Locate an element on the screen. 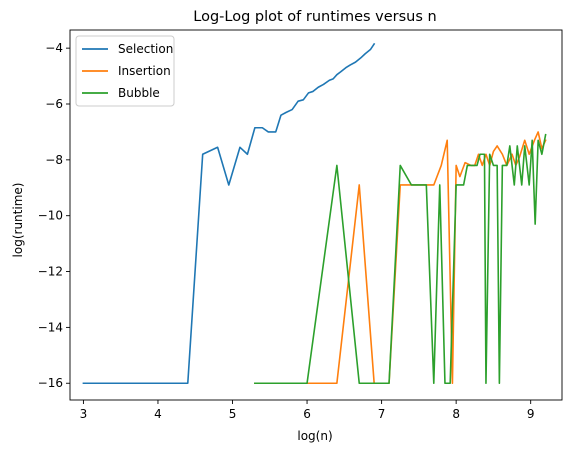 The height and width of the screenshot is (453, 574). x-tick-label: 7 is located at coordinates (382, 414).